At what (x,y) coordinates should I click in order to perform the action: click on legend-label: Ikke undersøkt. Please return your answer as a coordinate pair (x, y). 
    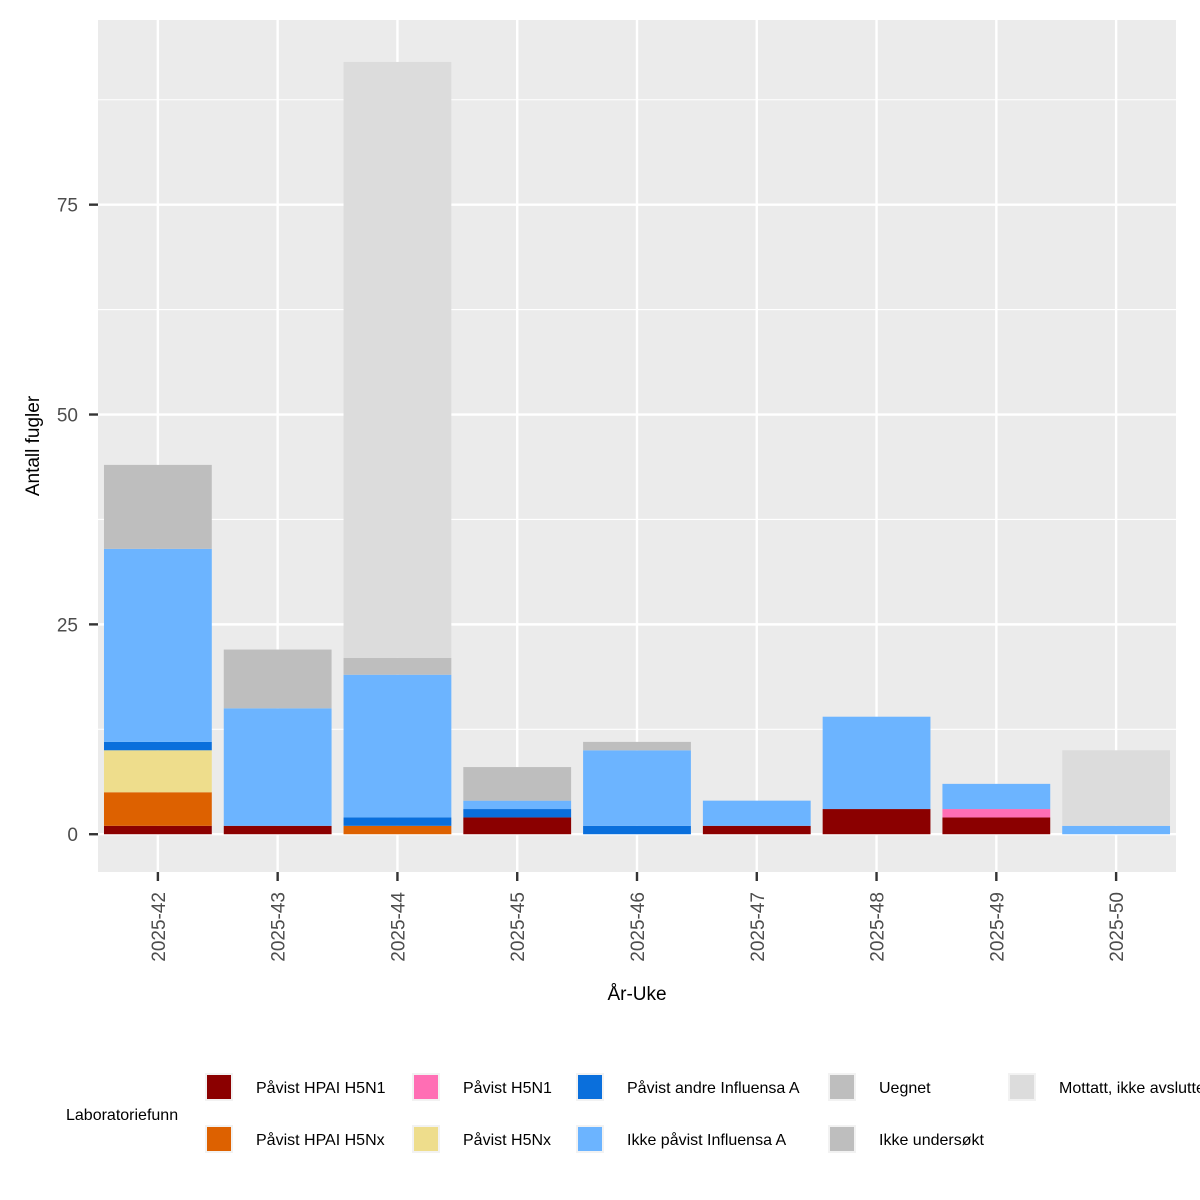
    Looking at the image, I should click on (931, 1140).